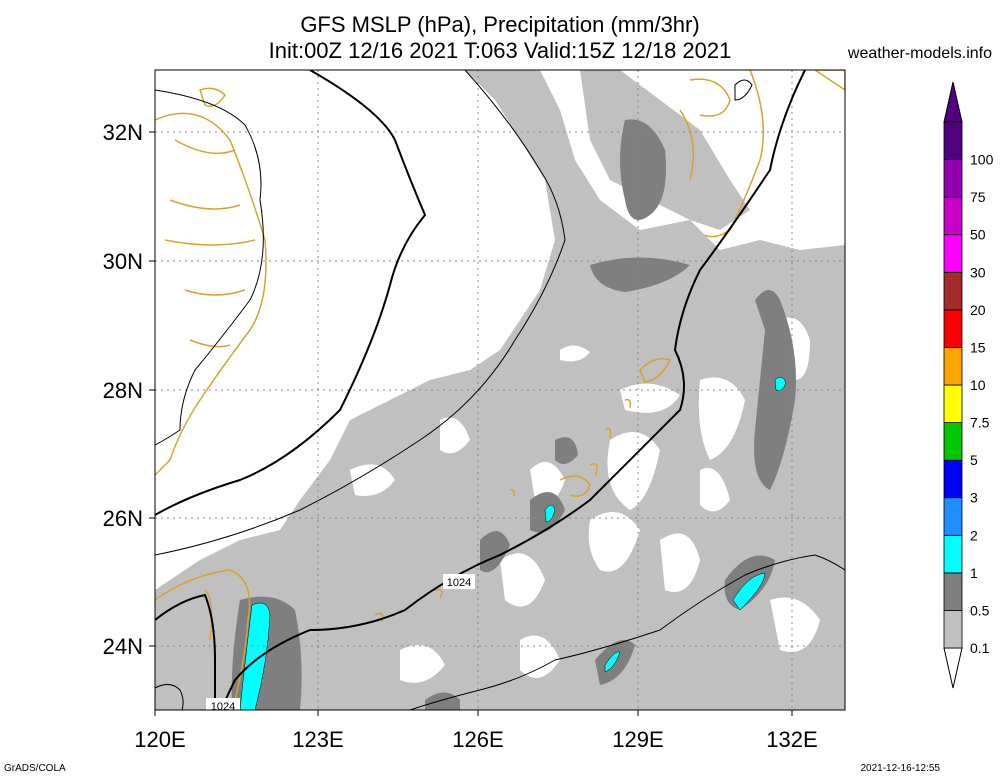 This screenshot has width=1000, height=779. Describe the element at coordinates (982, 160) in the screenshot. I see `colorbar-level-label: 100` at that location.